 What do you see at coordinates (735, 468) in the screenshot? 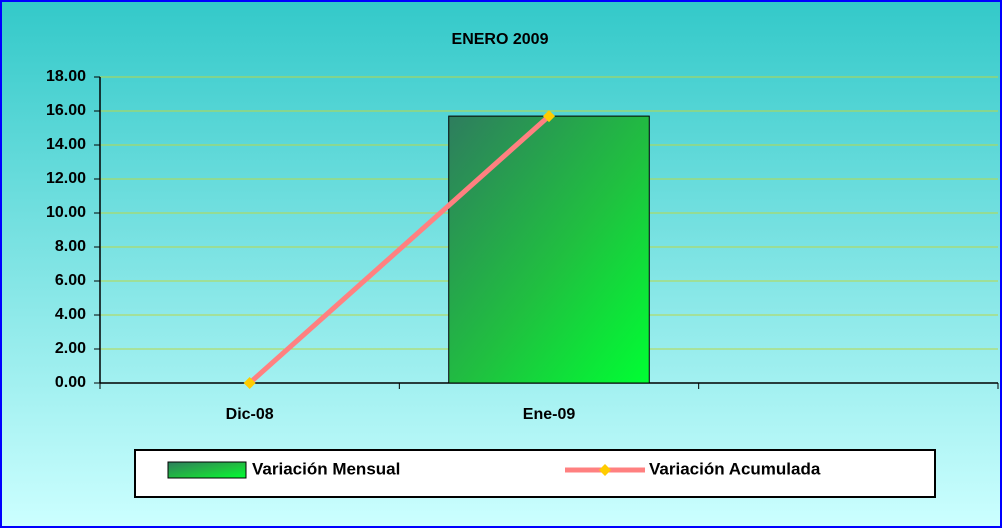
I see `legend-label: Variación Acumulada` at bounding box center [735, 468].